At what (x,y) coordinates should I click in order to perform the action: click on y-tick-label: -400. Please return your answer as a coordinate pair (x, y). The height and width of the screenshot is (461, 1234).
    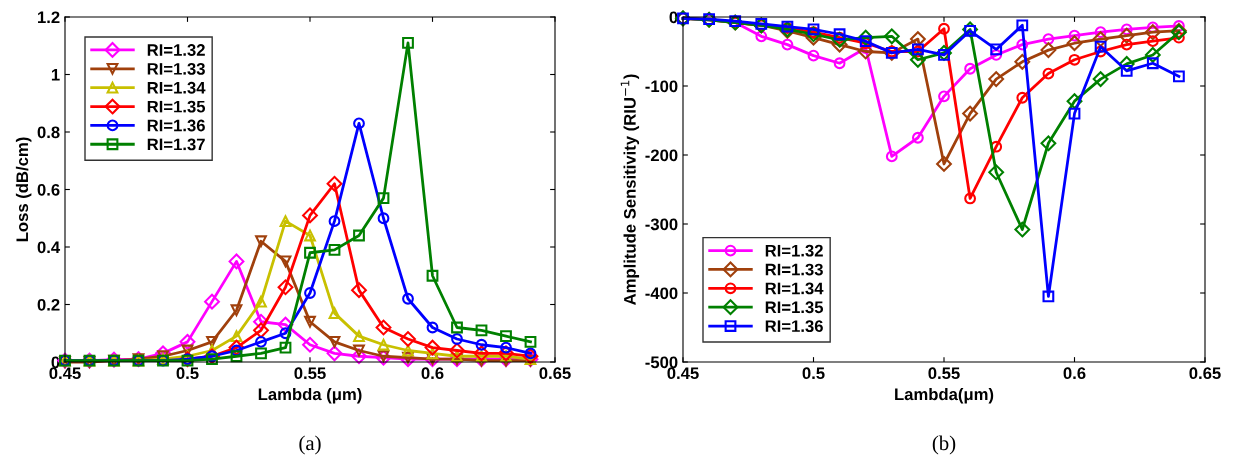
    Looking at the image, I should click on (661, 293).